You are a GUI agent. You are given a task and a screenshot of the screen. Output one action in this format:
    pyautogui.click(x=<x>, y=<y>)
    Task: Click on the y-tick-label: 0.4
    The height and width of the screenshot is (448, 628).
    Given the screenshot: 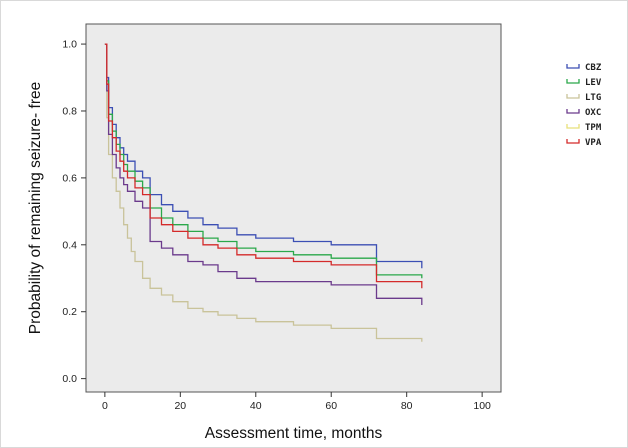 What is the action you would take?
    pyautogui.click(x=69, y=245)
    